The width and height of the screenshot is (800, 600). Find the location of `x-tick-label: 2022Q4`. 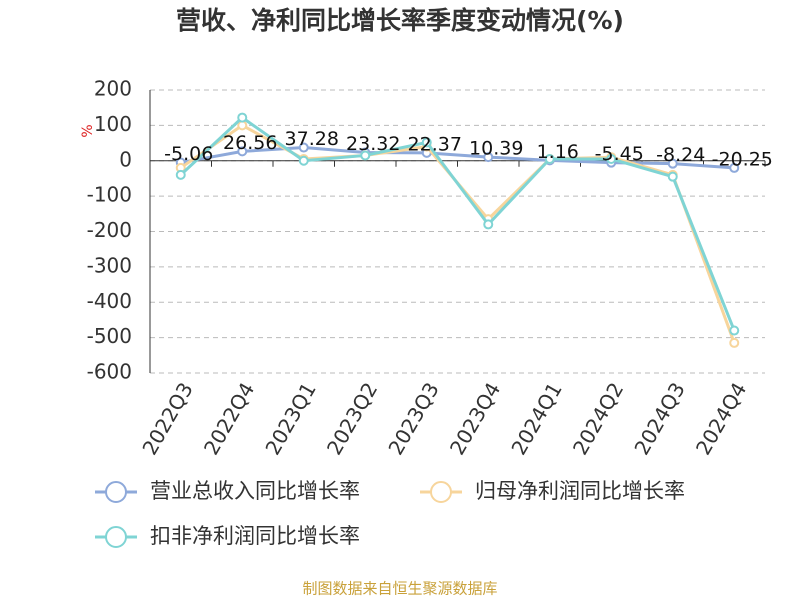

x-tick-label: 2022Q4 is located at coordinates (229, 418).